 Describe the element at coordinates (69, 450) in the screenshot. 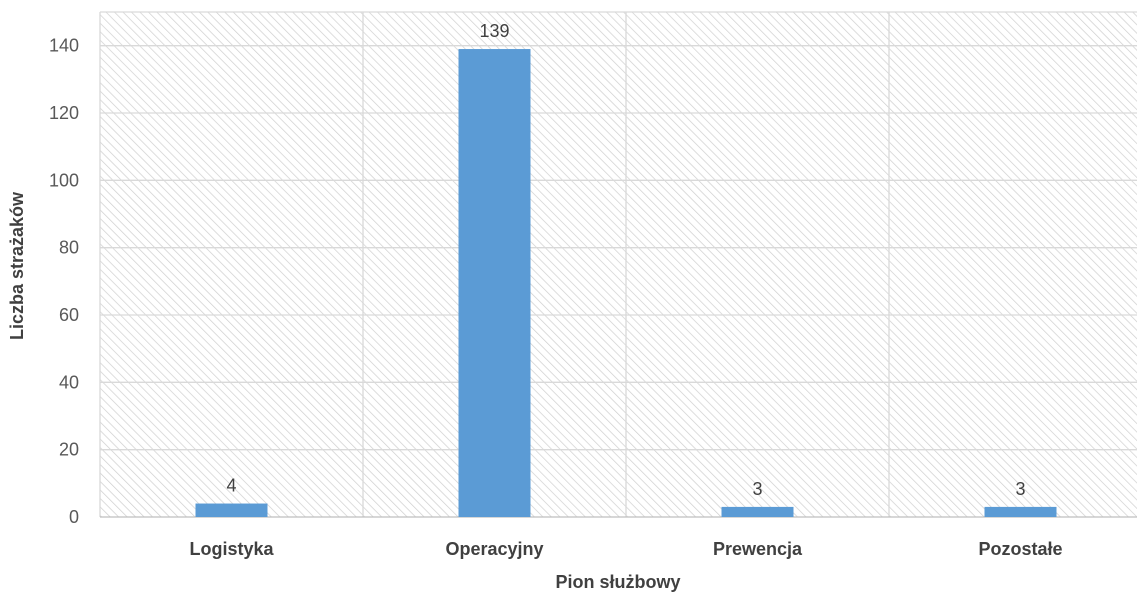

I see `y-tick-label: 20` at that location.